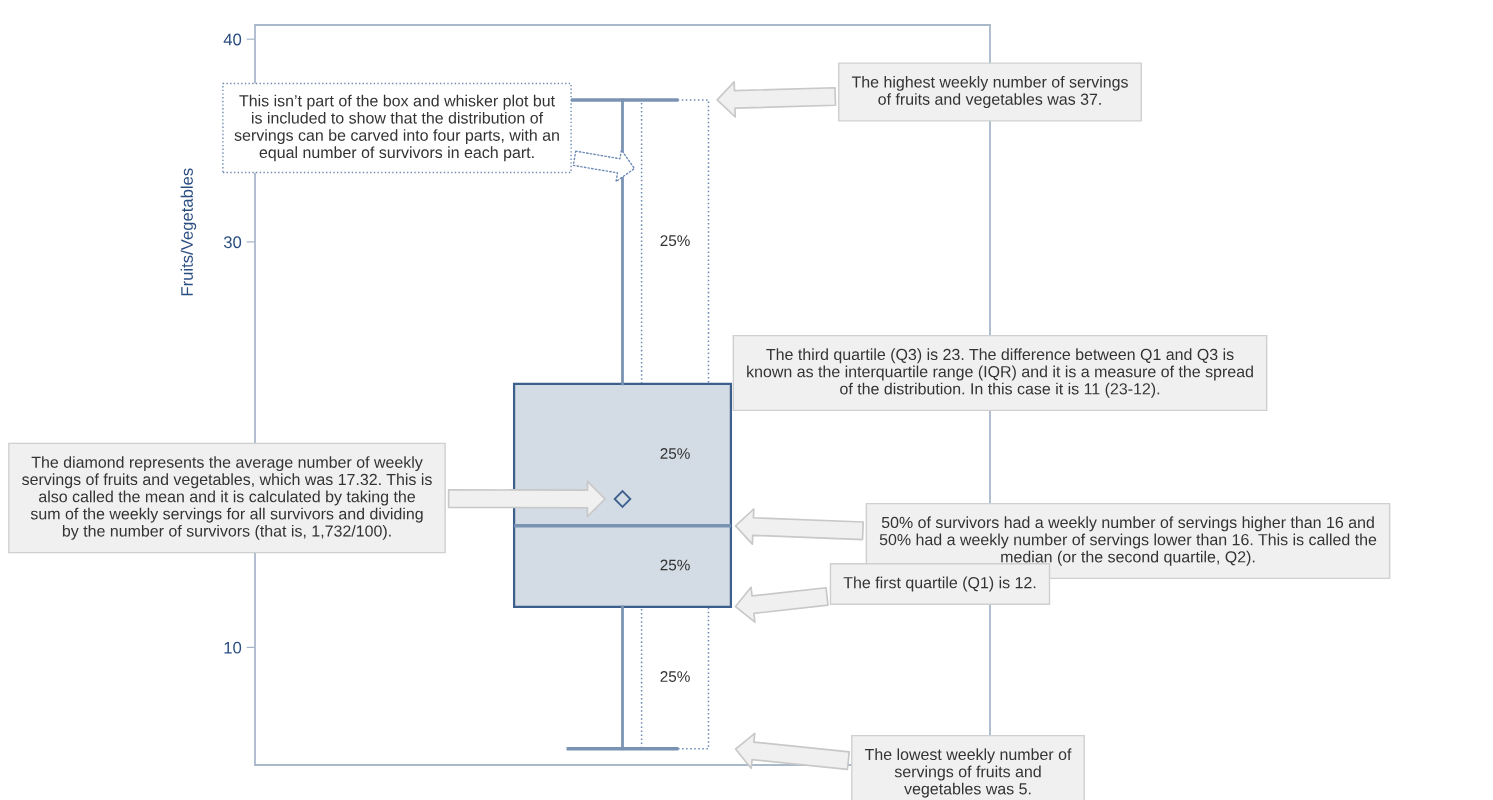  What do you see at coordinates (232, 39) in the screenshot?
I see `y-tick-label: 40` at bounding box center [232, 39].